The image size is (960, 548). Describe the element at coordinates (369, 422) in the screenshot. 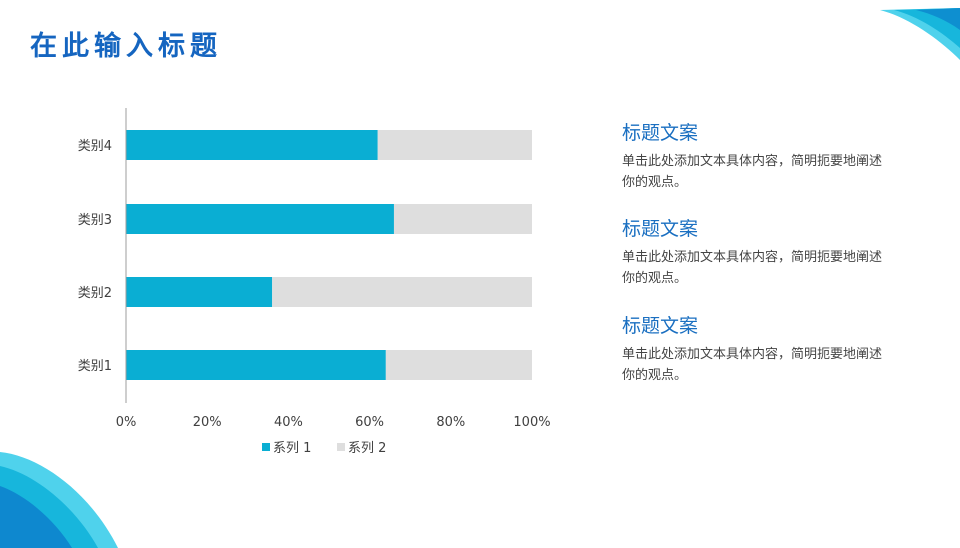

I see `x-tick-label: 60%` at that location.